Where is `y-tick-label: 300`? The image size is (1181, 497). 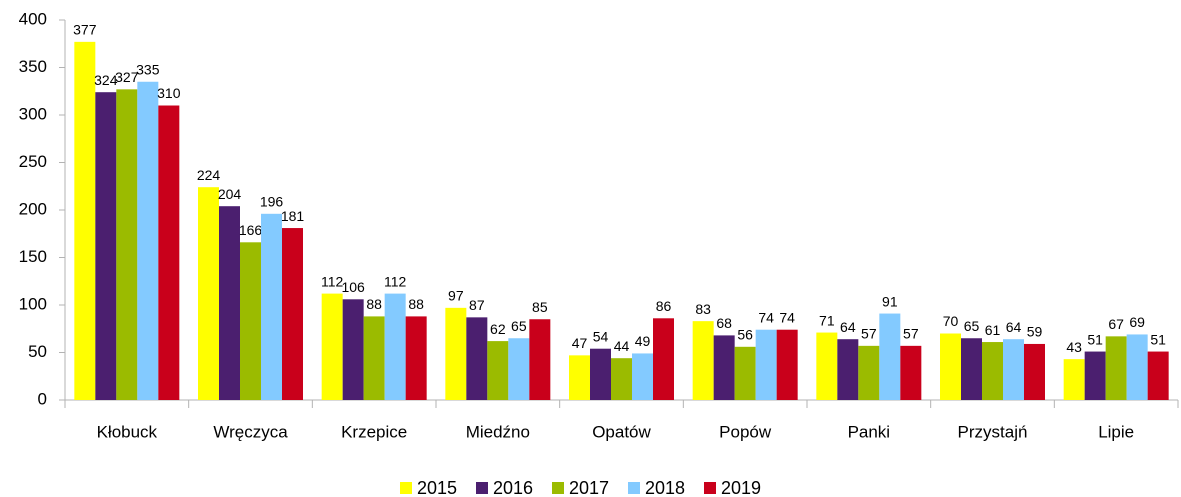 y-tick-label: 300 is located at coordinates (33, 113).